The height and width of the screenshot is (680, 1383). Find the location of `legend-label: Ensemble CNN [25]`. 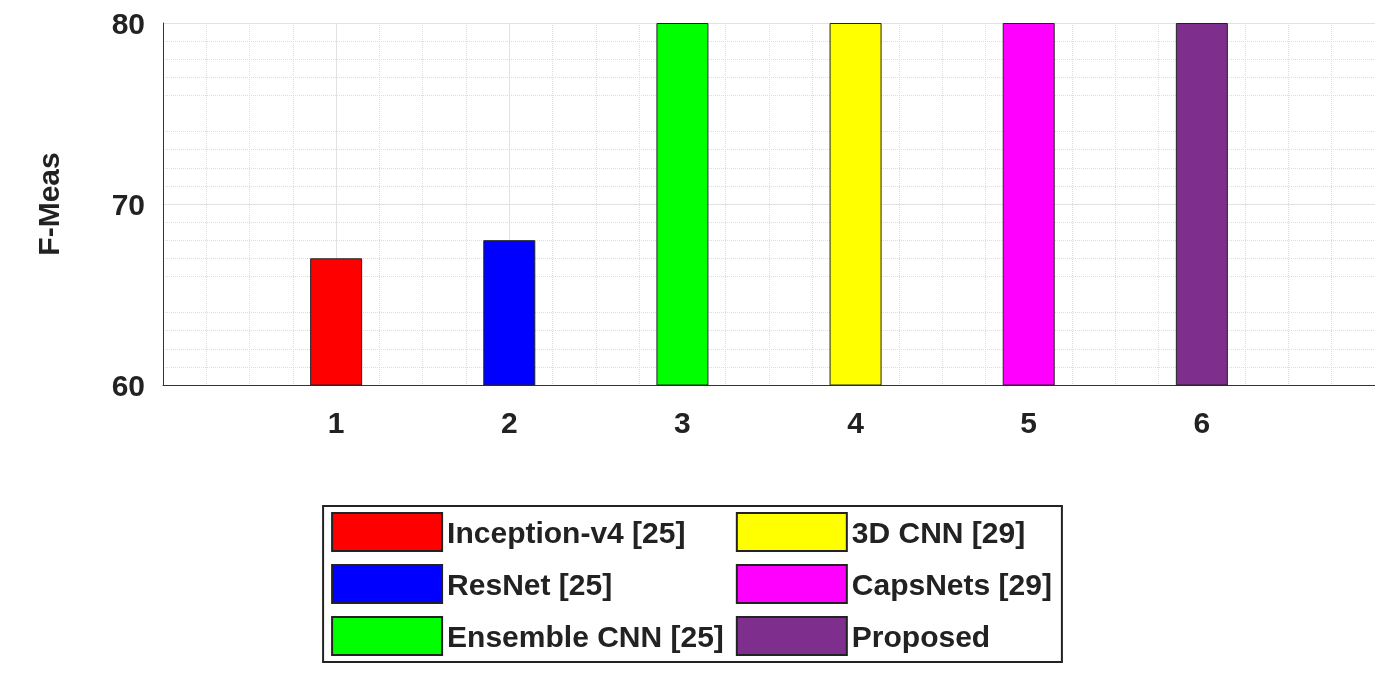

legend-label: Ensemble CNN [25] is located at coordinates (585, 636).